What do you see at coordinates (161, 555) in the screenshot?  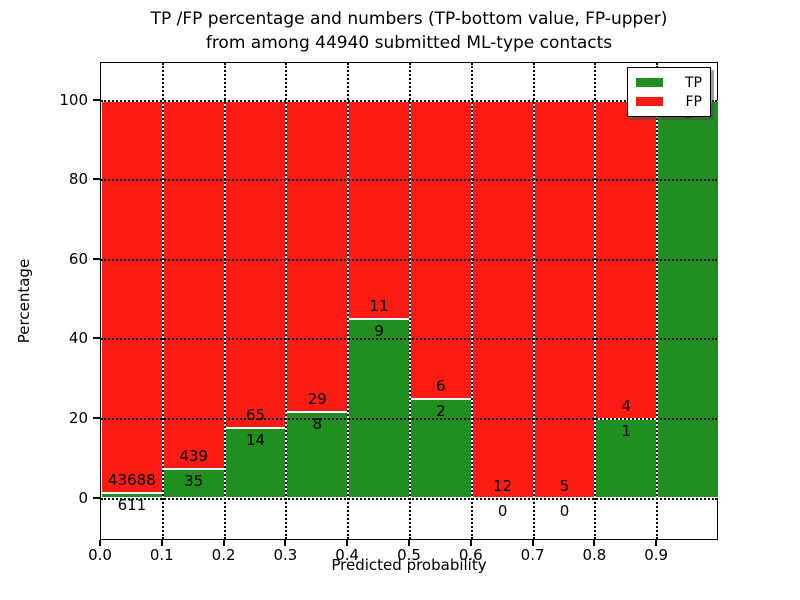 I see `x-tick-label: 0.1` at bounding box center [161, 555].